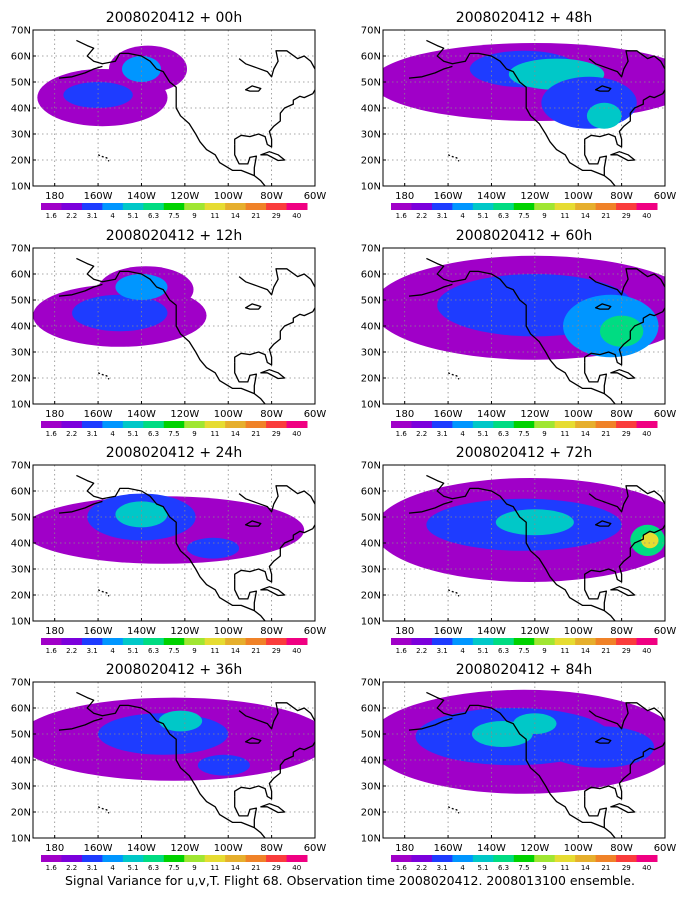 This screenshot has width=700, height=900. Describe the element at coordinates (523, 434) in the screenshot. I see `colorbar-label: 7.5` at that location.